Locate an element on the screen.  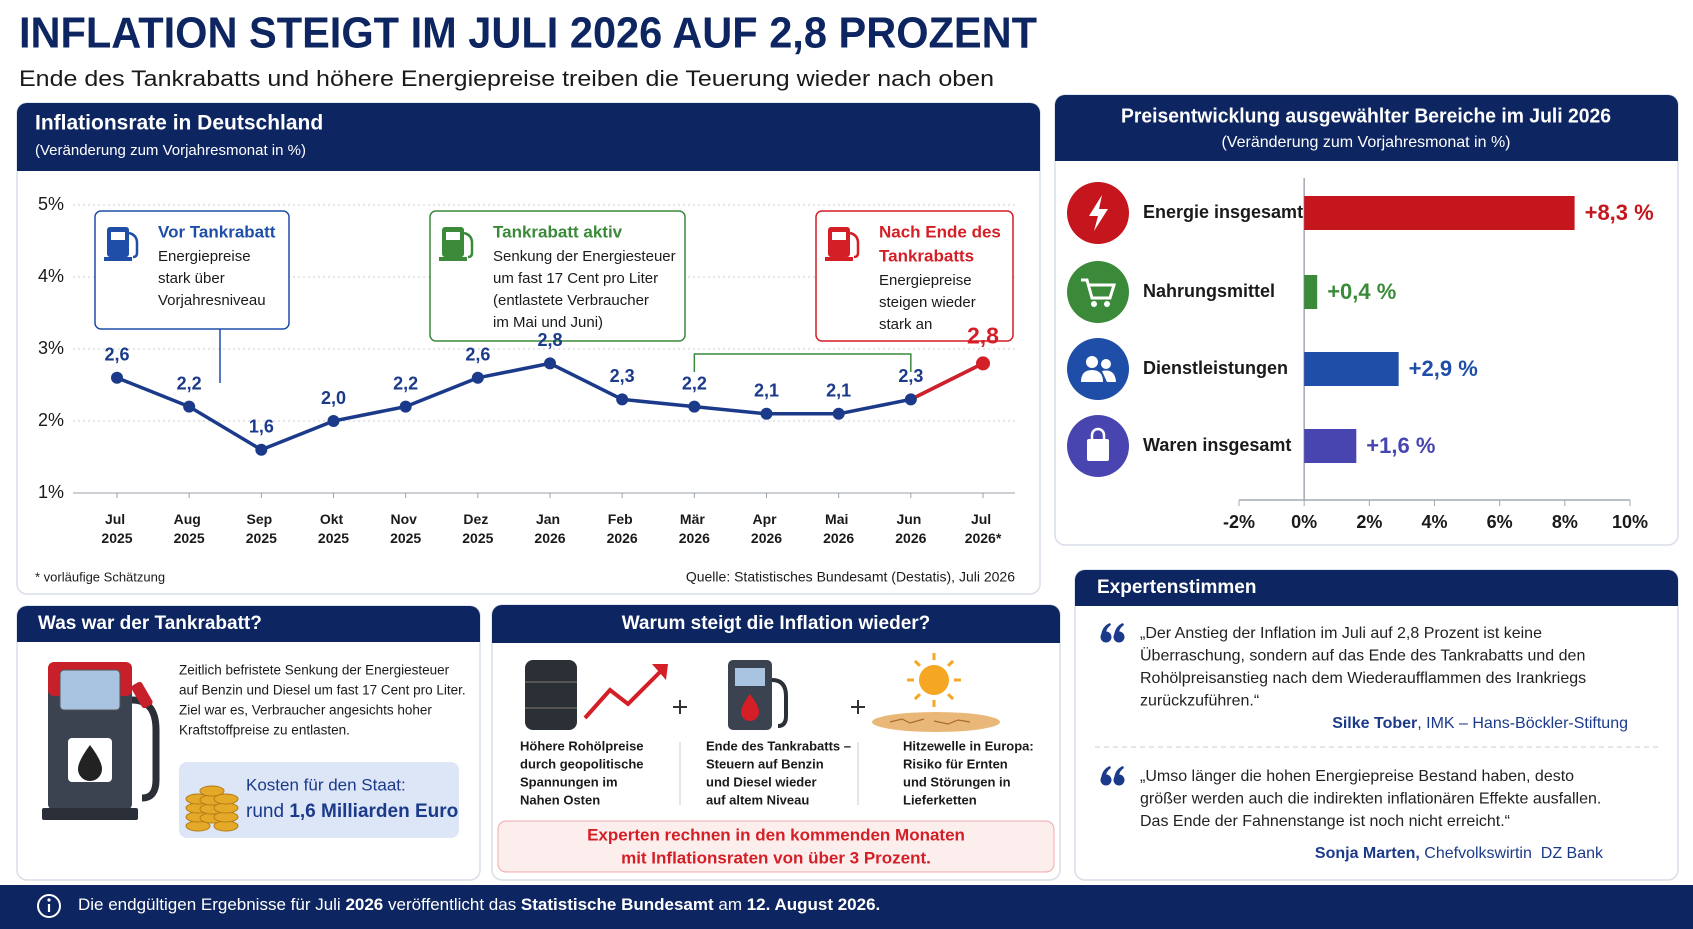
highlight-segment is located at coordinates (947, 381).